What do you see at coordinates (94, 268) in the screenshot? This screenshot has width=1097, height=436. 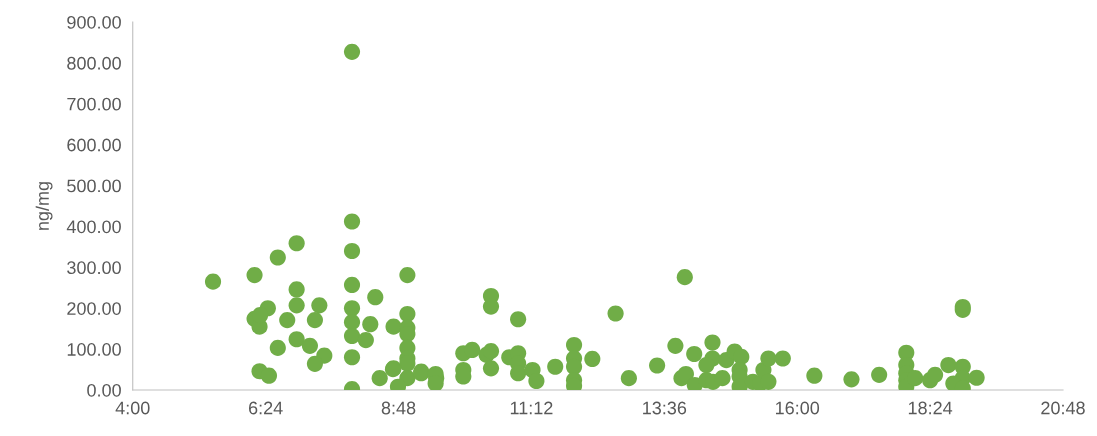 I see `y-tick-label: 300.00` at bounding box center [94, 268].